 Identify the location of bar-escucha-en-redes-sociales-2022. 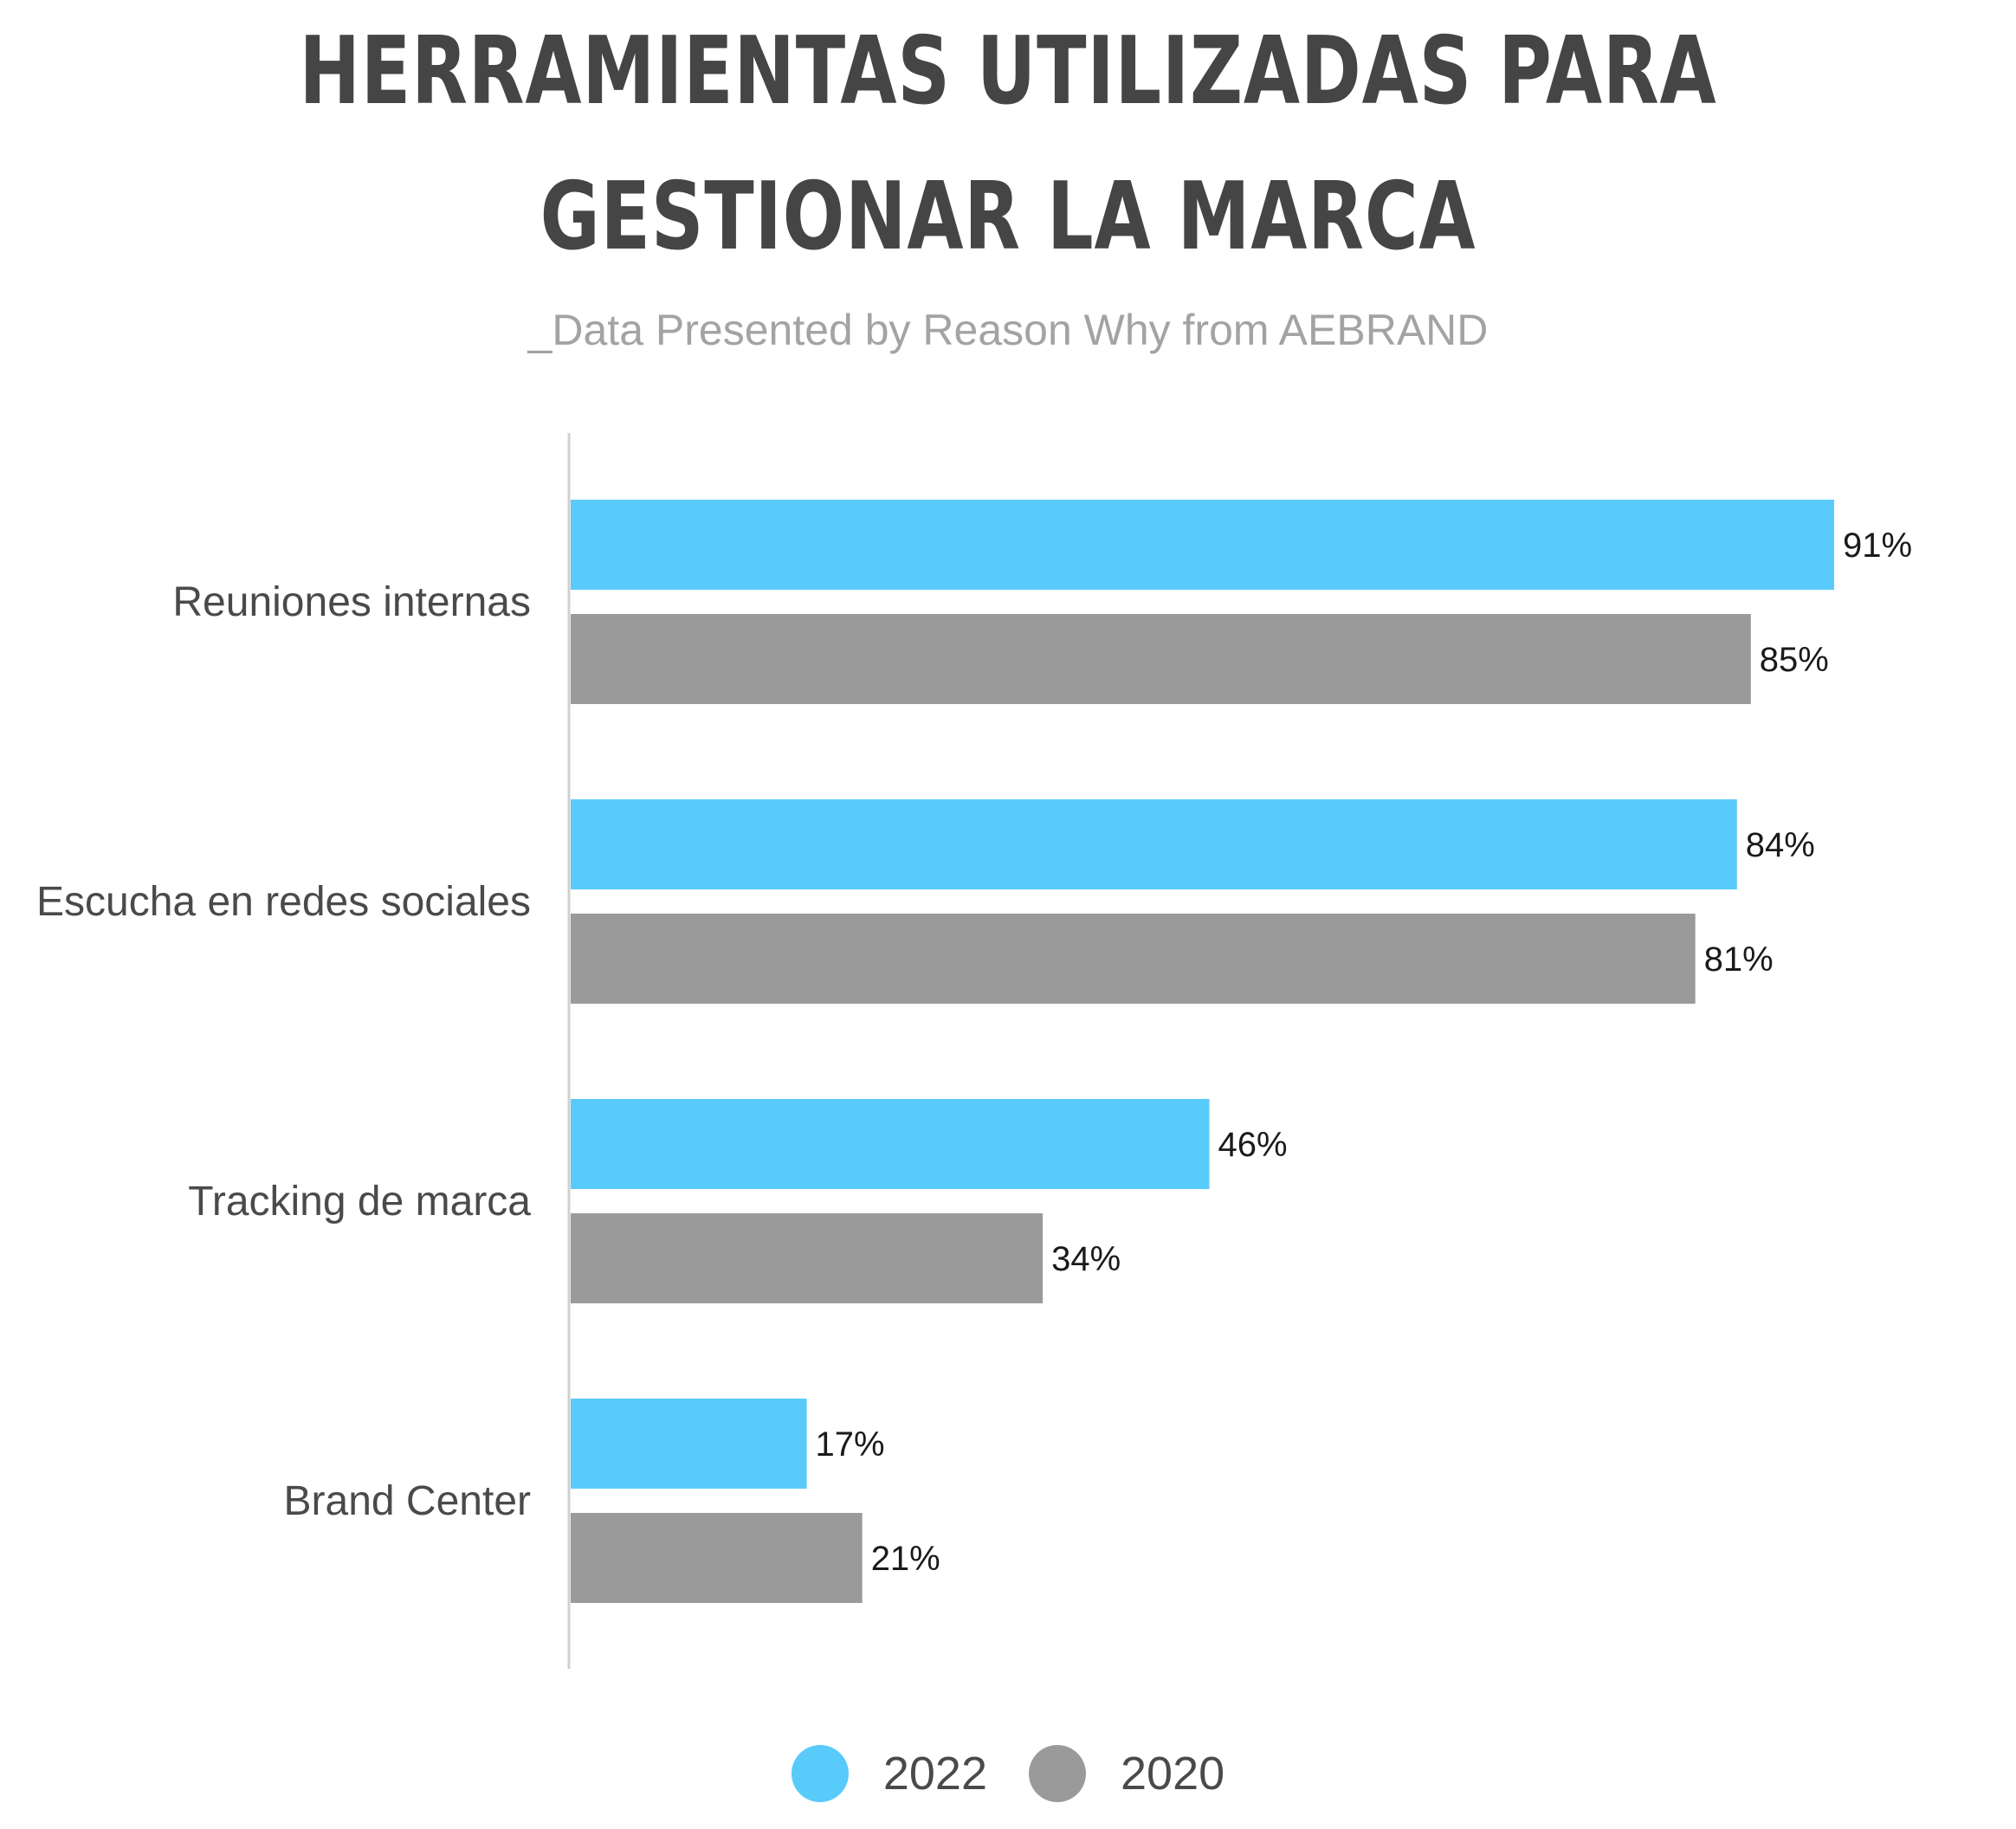
(1154, 844).